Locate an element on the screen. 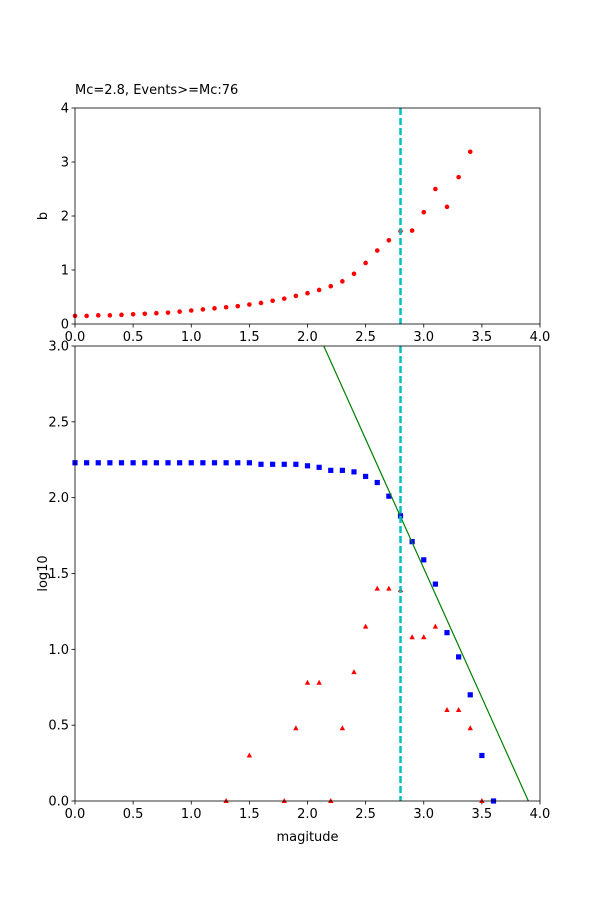  y-axis-label: b is located at coordinates (43, 216).